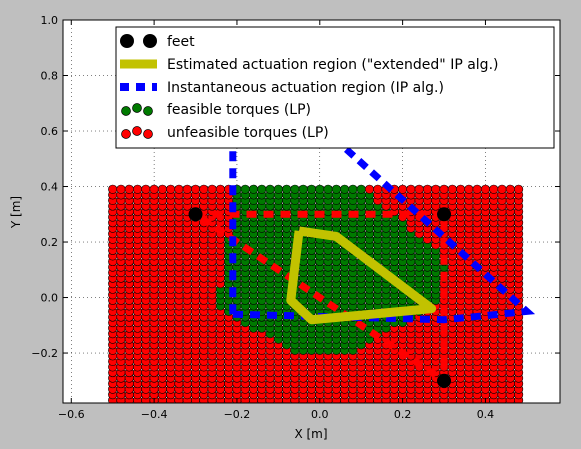 The height and width of the screenshot is (449, 581). I want to click on x-tick-label: −0.6, so click(71, 414).